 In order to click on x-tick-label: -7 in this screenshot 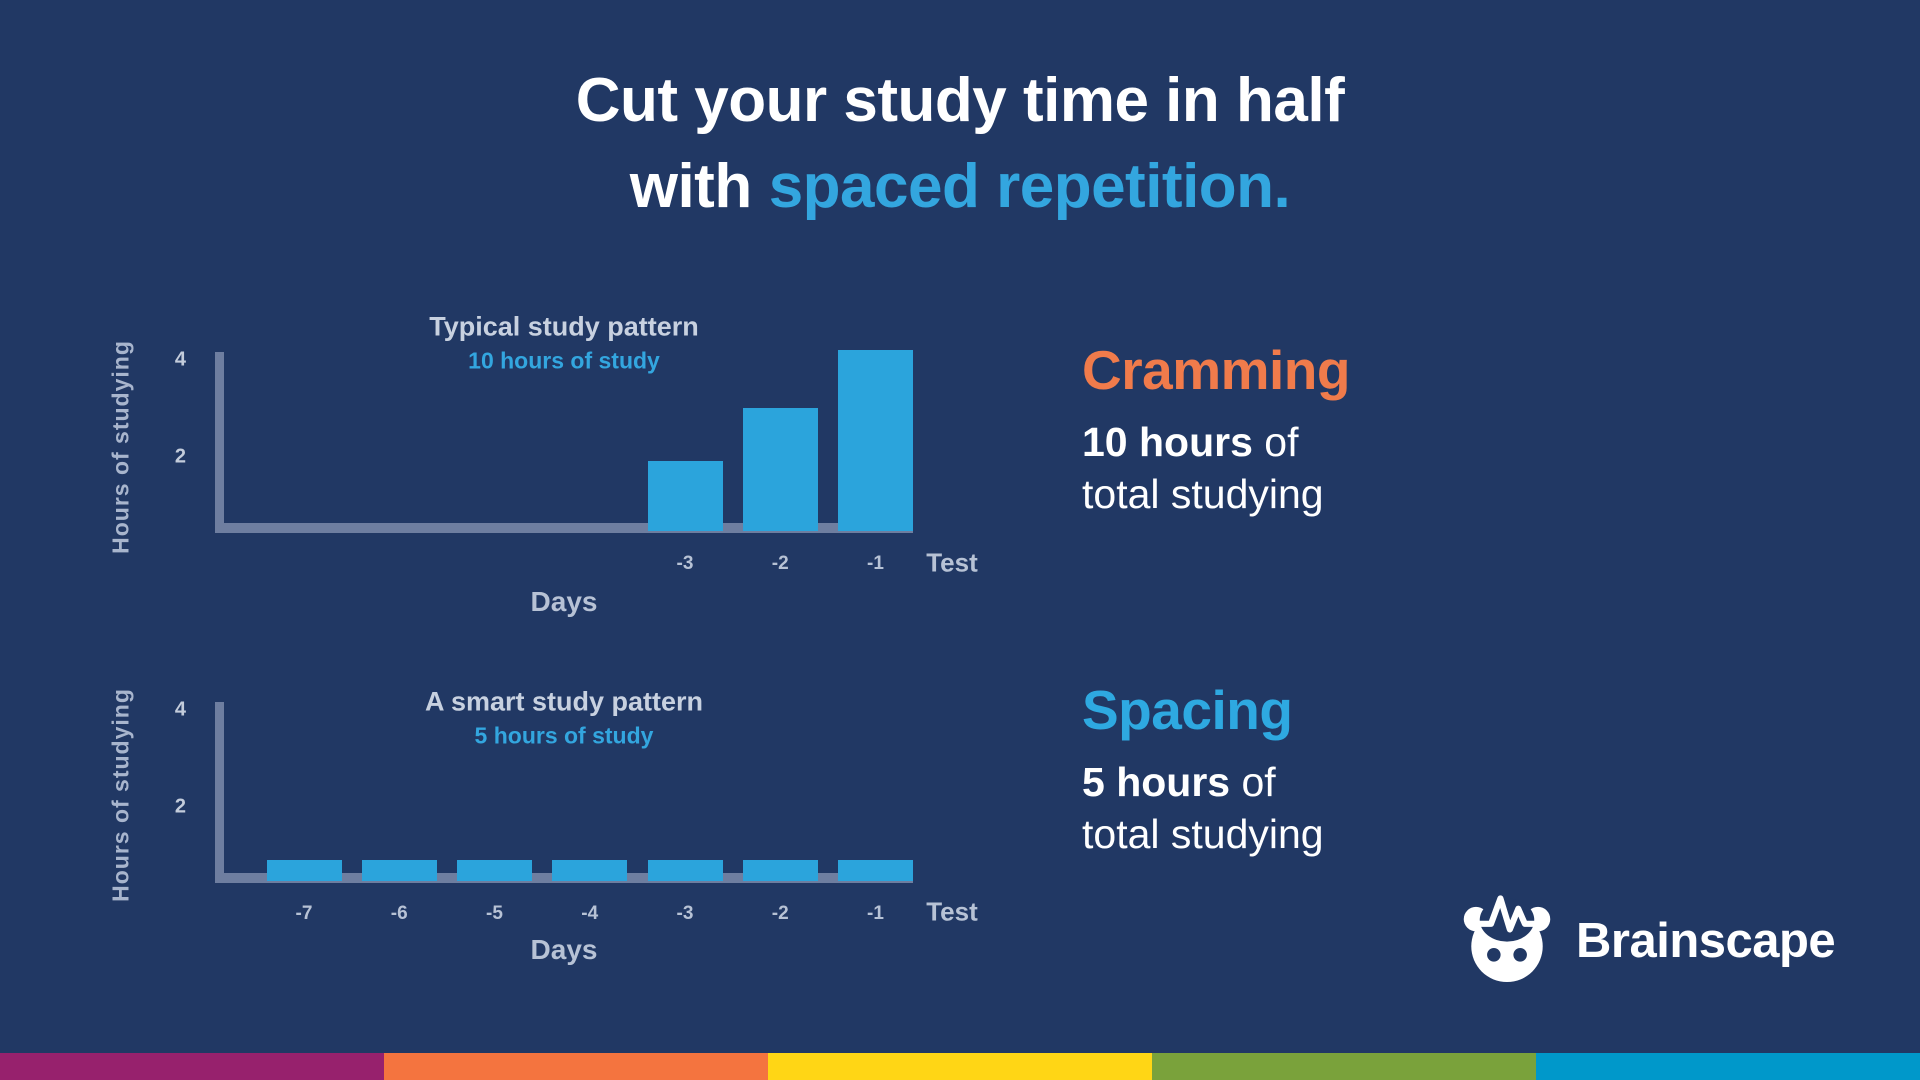, I will do `click(304, 913)`.